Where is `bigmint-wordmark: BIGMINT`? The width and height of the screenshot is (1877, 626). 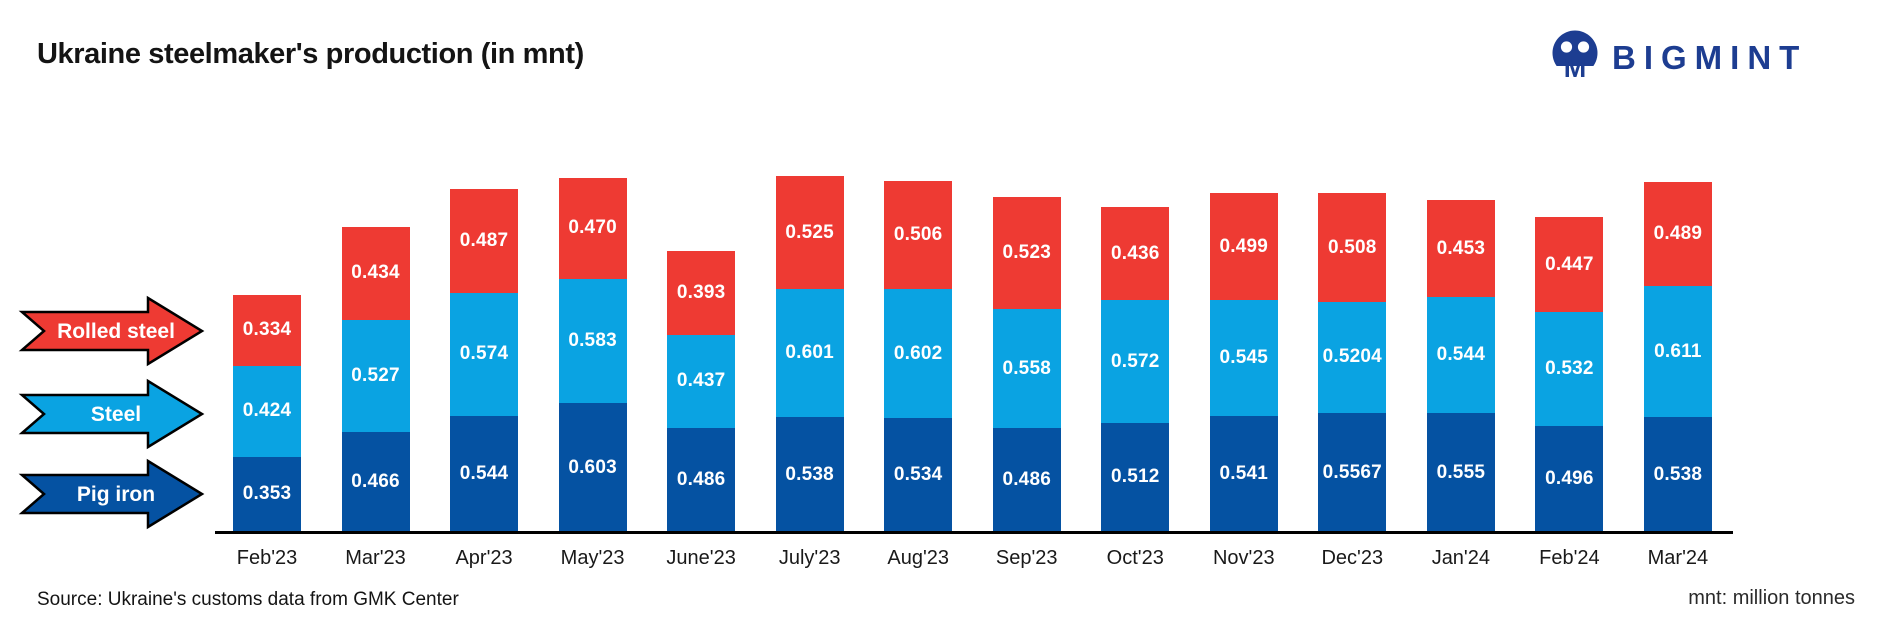
bigmint-wordmark: BIGMINT is located at coordinates (1710, 57).